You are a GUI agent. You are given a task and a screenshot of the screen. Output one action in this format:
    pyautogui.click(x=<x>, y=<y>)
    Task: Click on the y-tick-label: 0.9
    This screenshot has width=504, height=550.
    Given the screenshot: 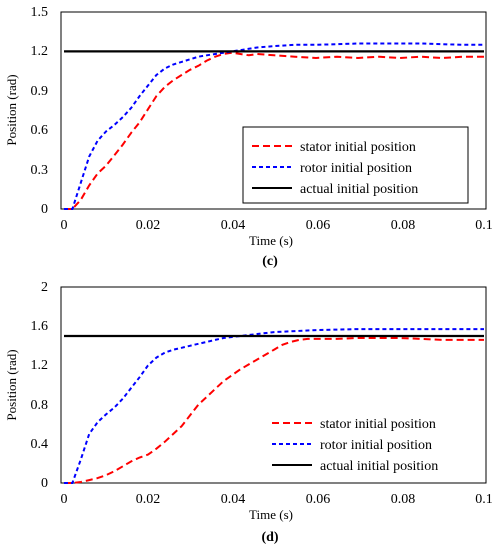 What is the action you would take?
    pyautogui.click(x=40, y=91)
    